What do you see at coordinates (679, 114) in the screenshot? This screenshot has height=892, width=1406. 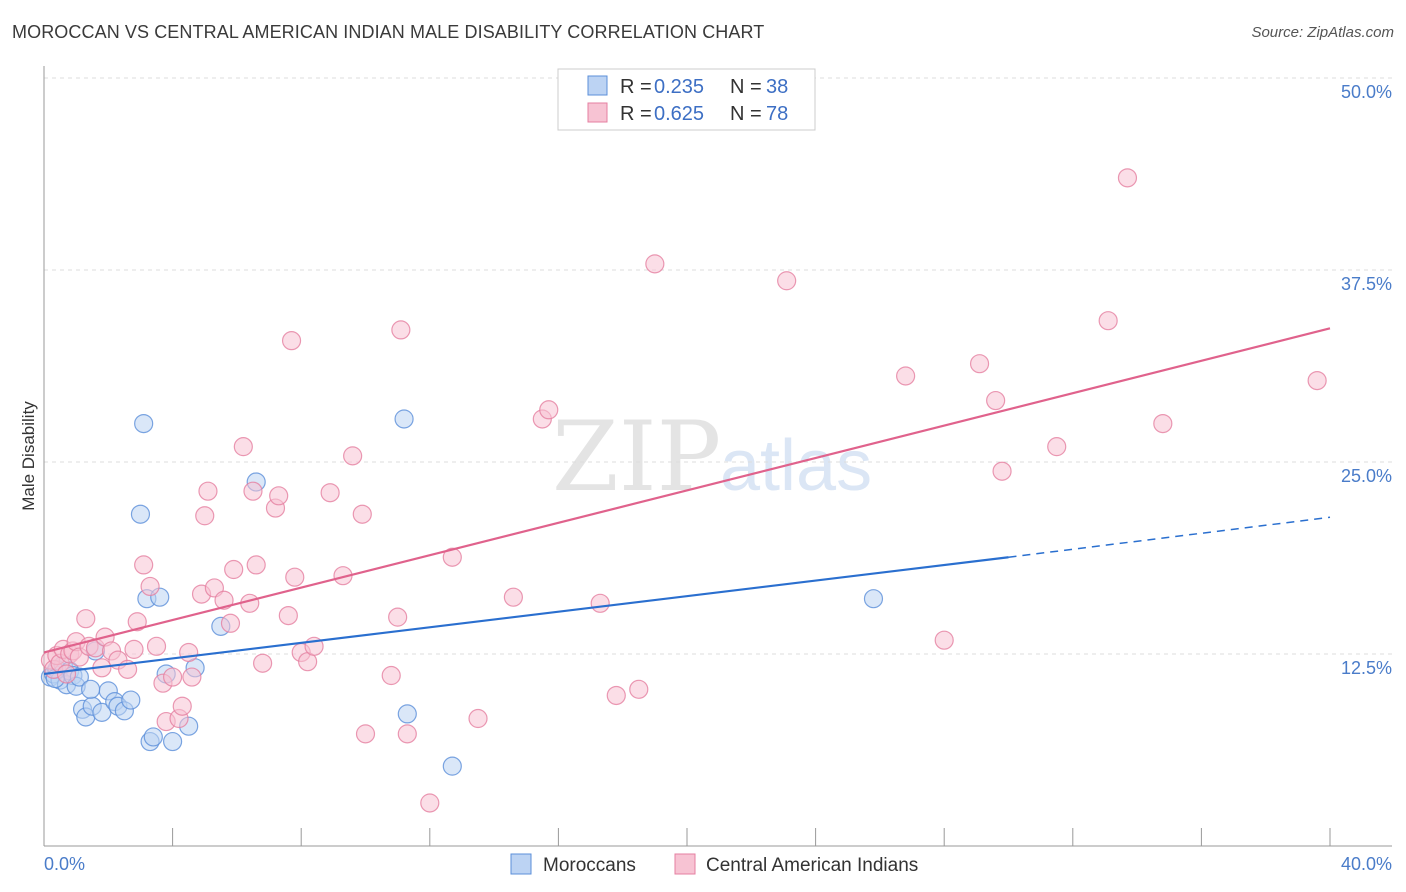 I see `legend-r-value-2: 0.625` at bounding box center [679, 114].